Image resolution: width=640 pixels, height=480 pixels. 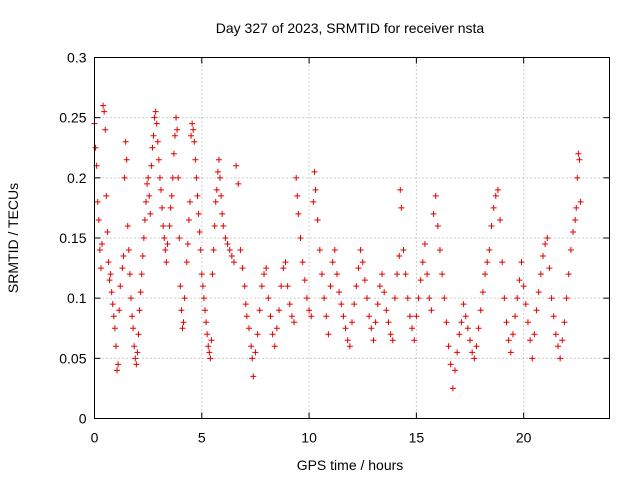 I want to click on x-tick-label: 10, so click(x=309, y=438).